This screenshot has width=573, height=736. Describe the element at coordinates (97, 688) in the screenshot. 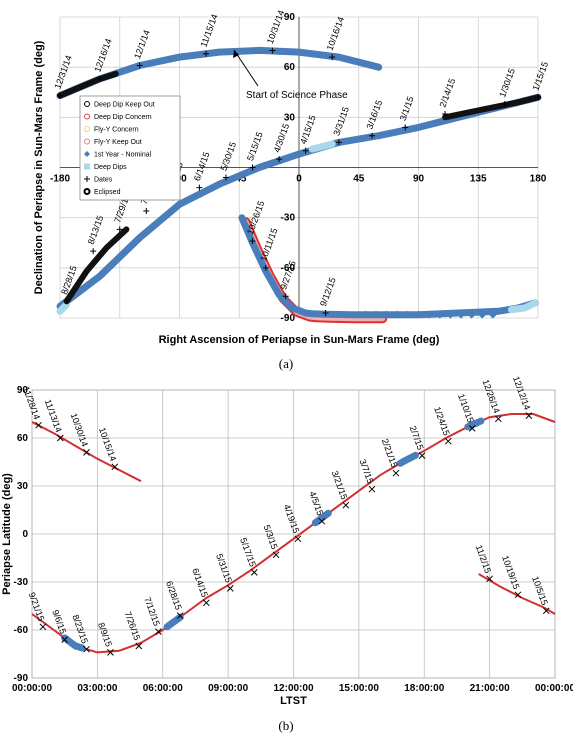

I see `x-tick-label: 03:00:00` at that location.